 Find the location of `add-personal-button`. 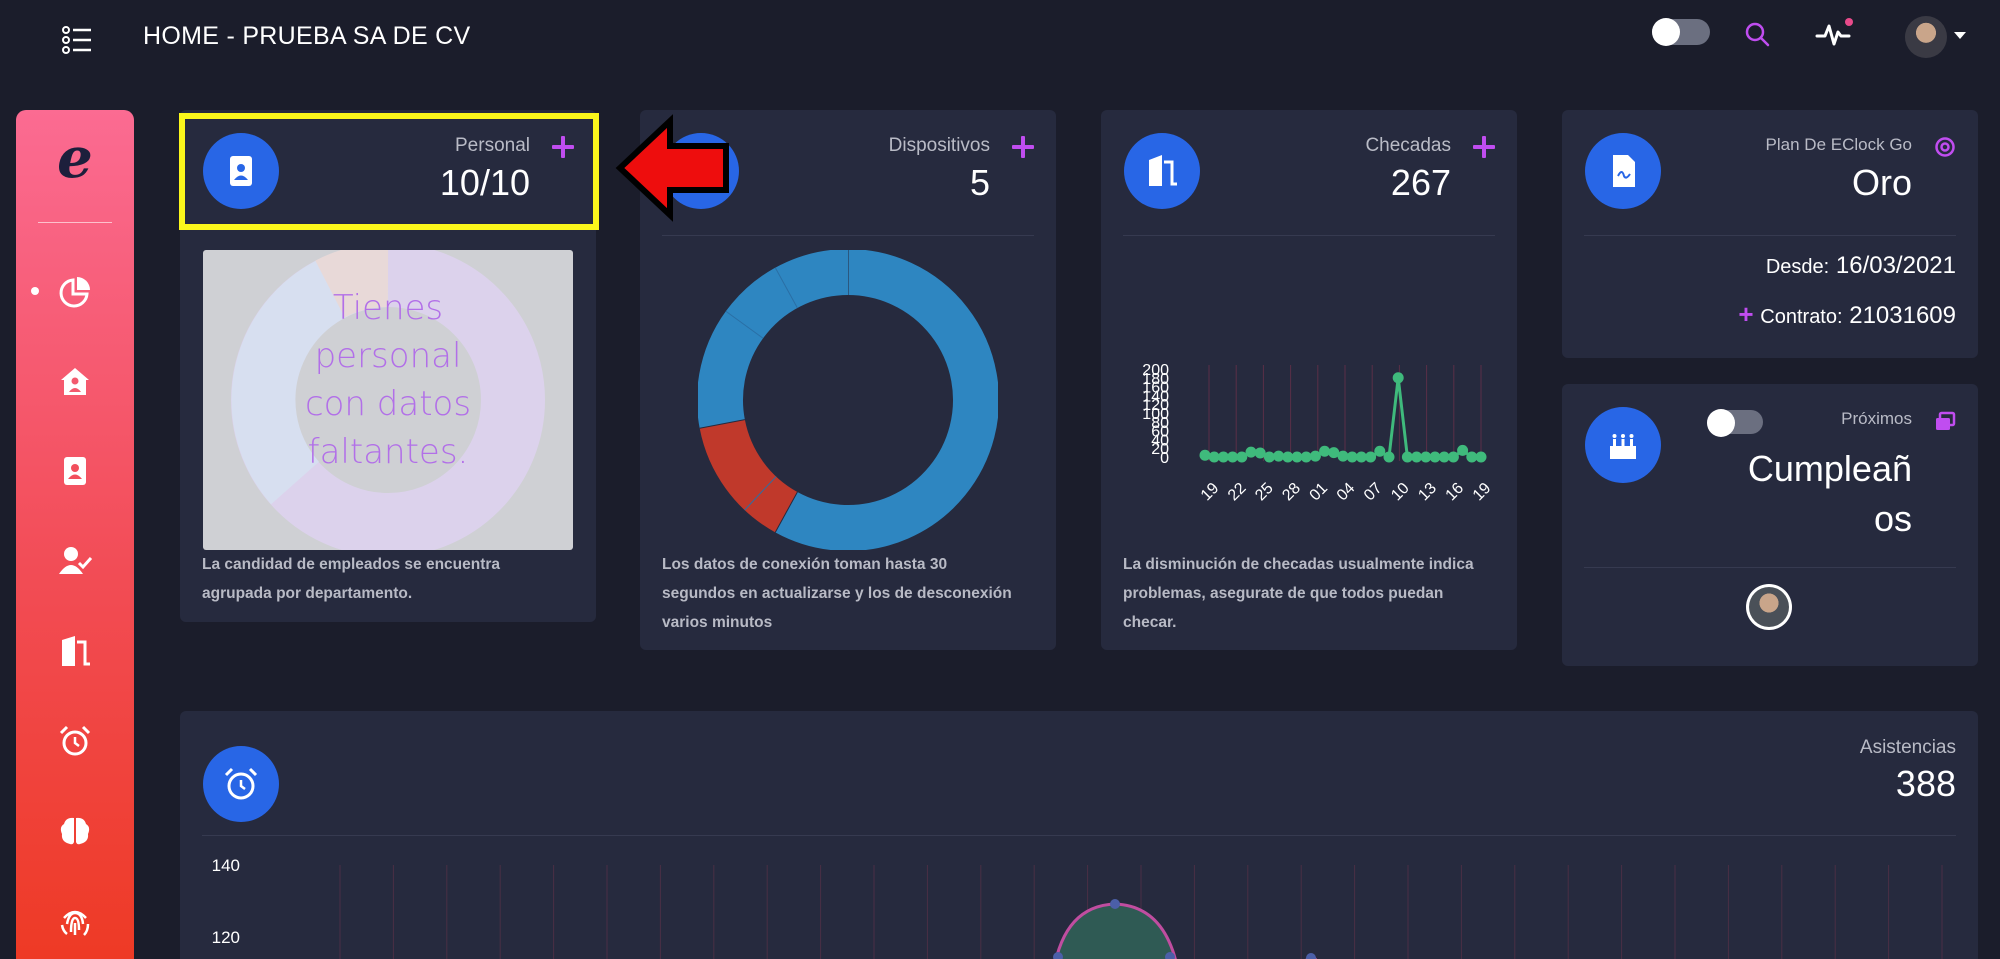

add-personal-button is located at coordinates (563, 147).